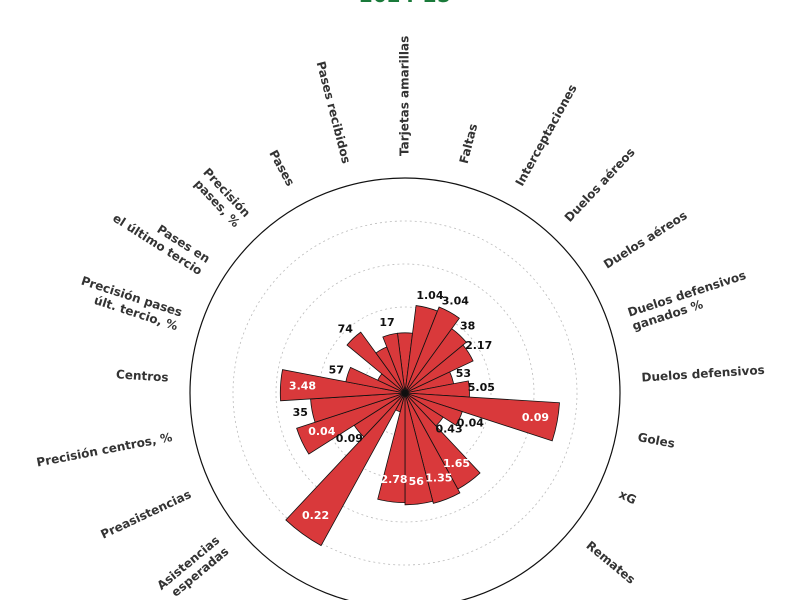  I want to click on category-label: Precisión centros, %, so click(104, 450).